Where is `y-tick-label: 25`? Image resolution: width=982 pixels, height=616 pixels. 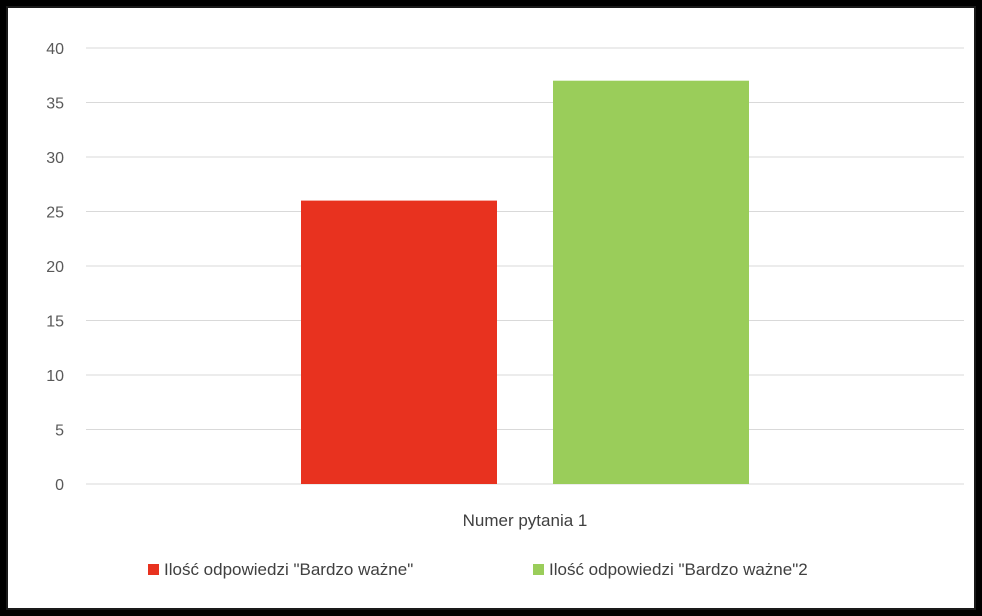 y-tick-label: 25 is located at coordinates (55, 213).